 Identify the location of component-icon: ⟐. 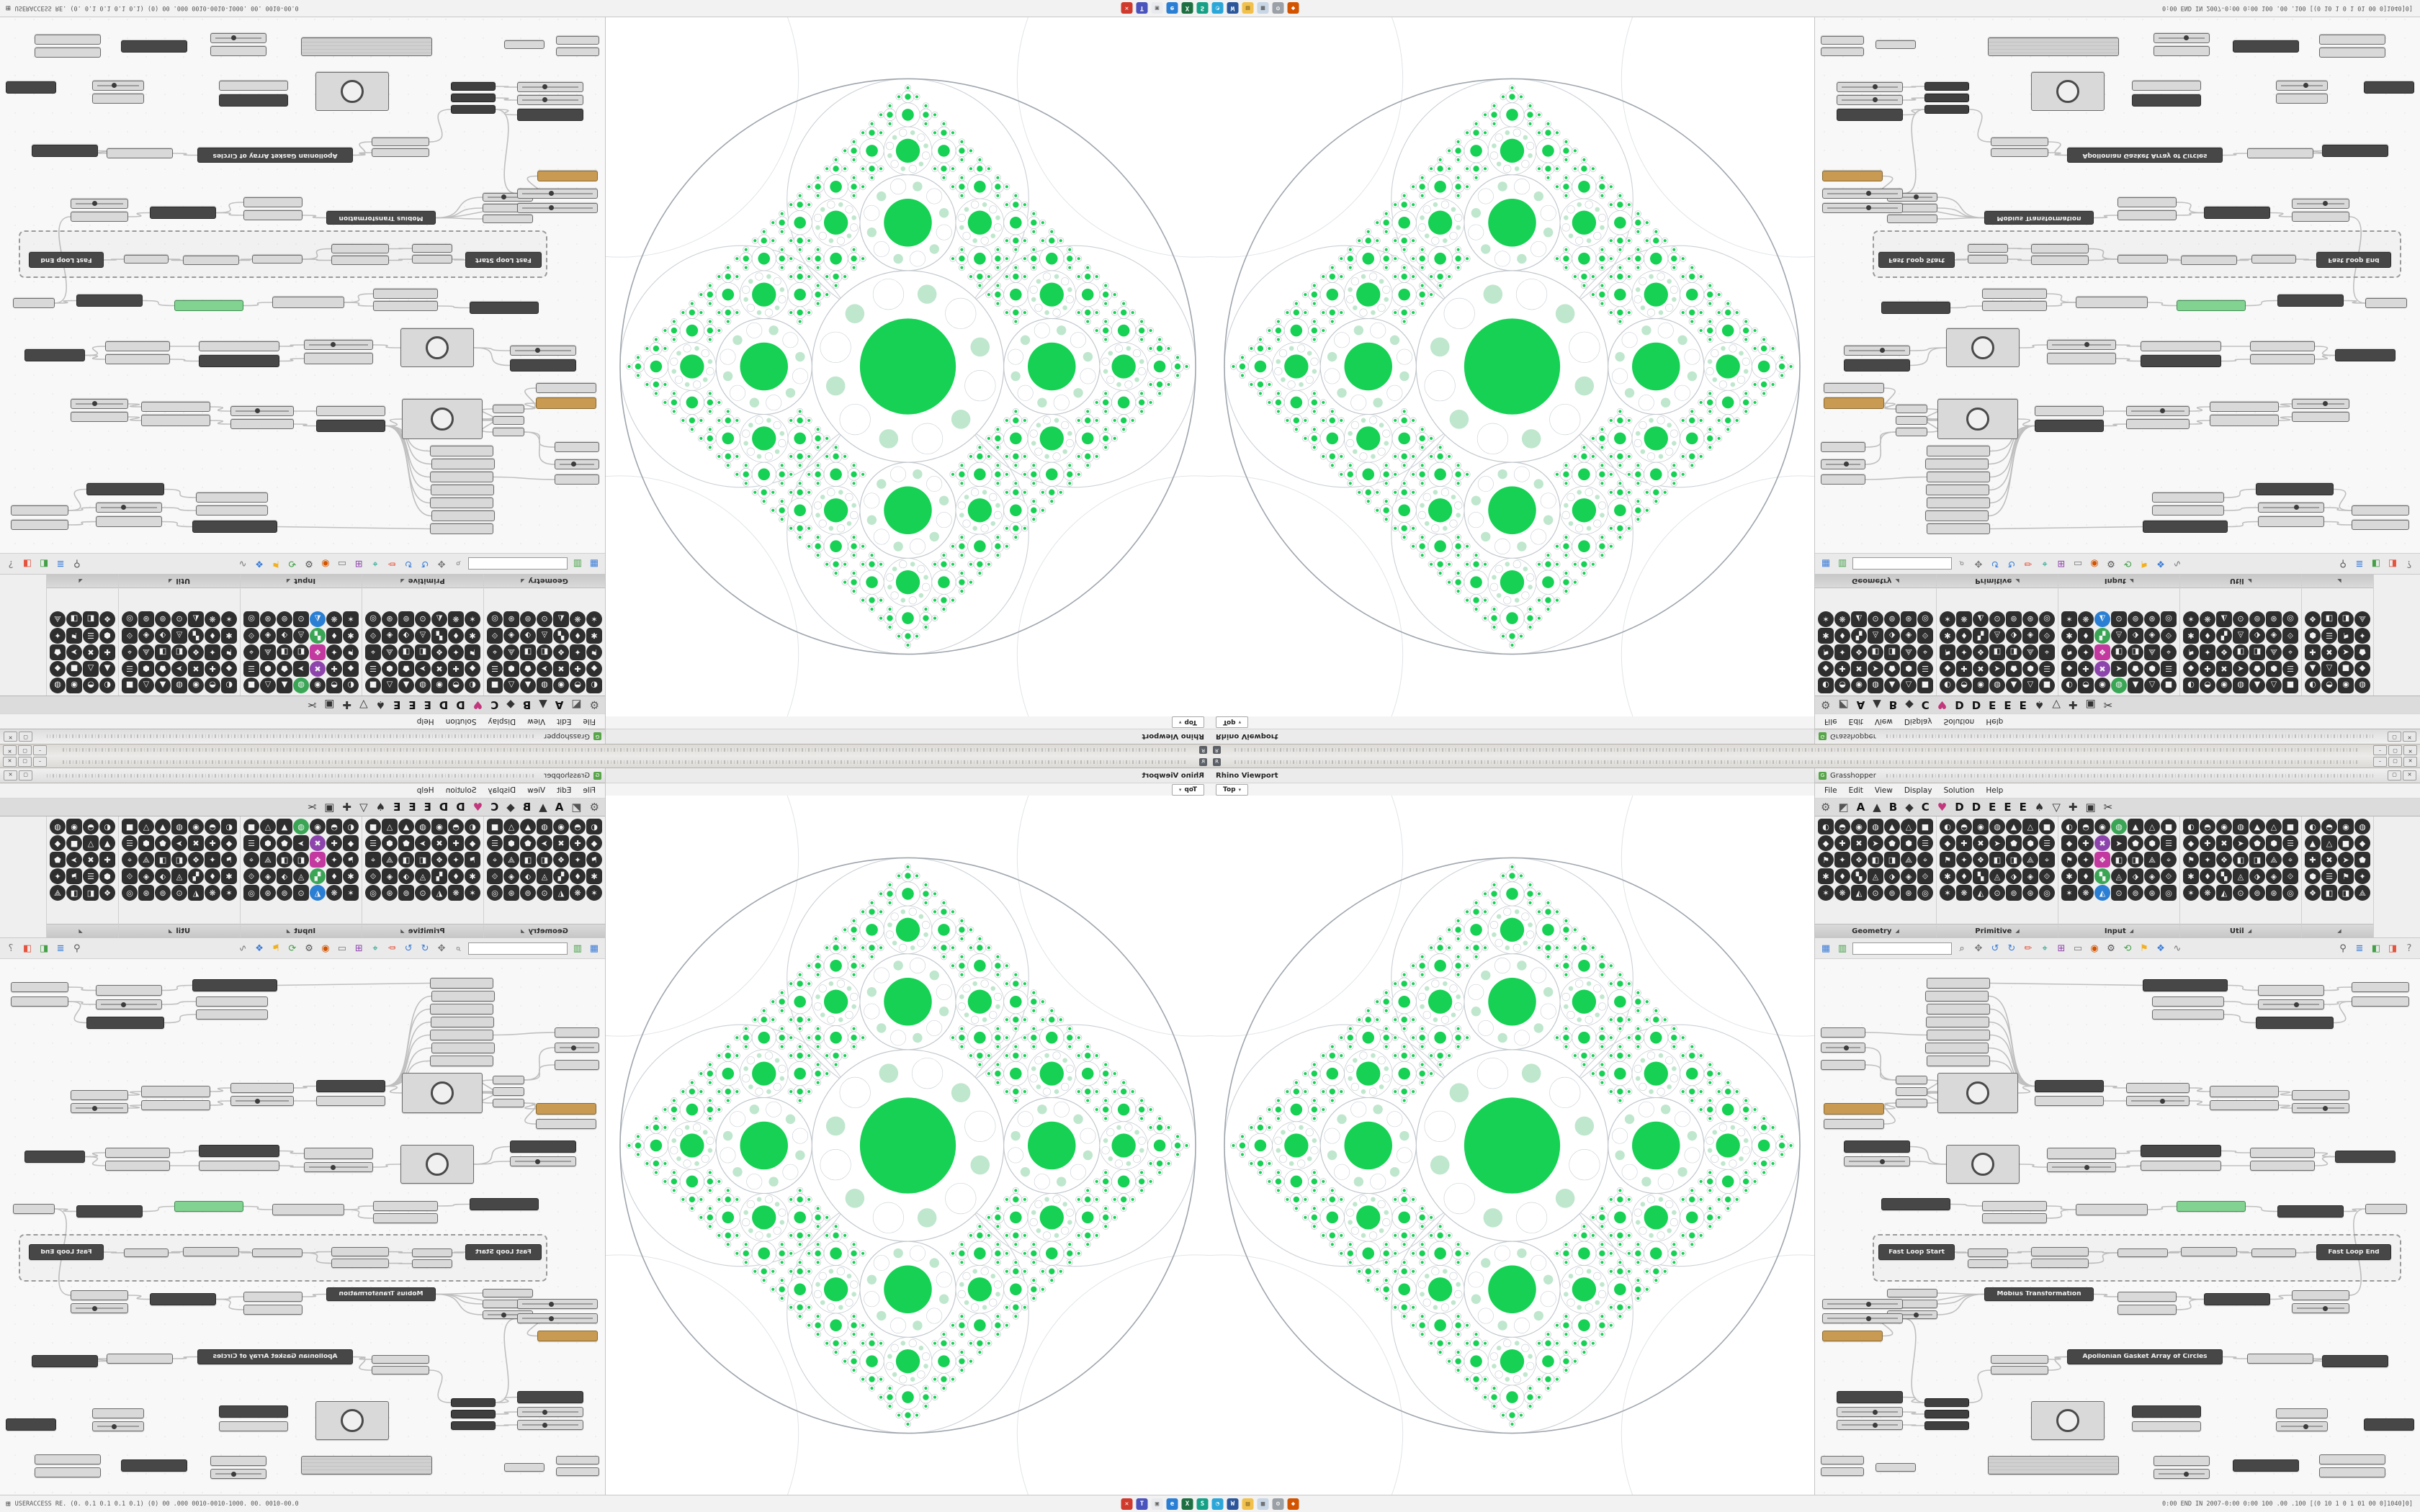
(251, 876).